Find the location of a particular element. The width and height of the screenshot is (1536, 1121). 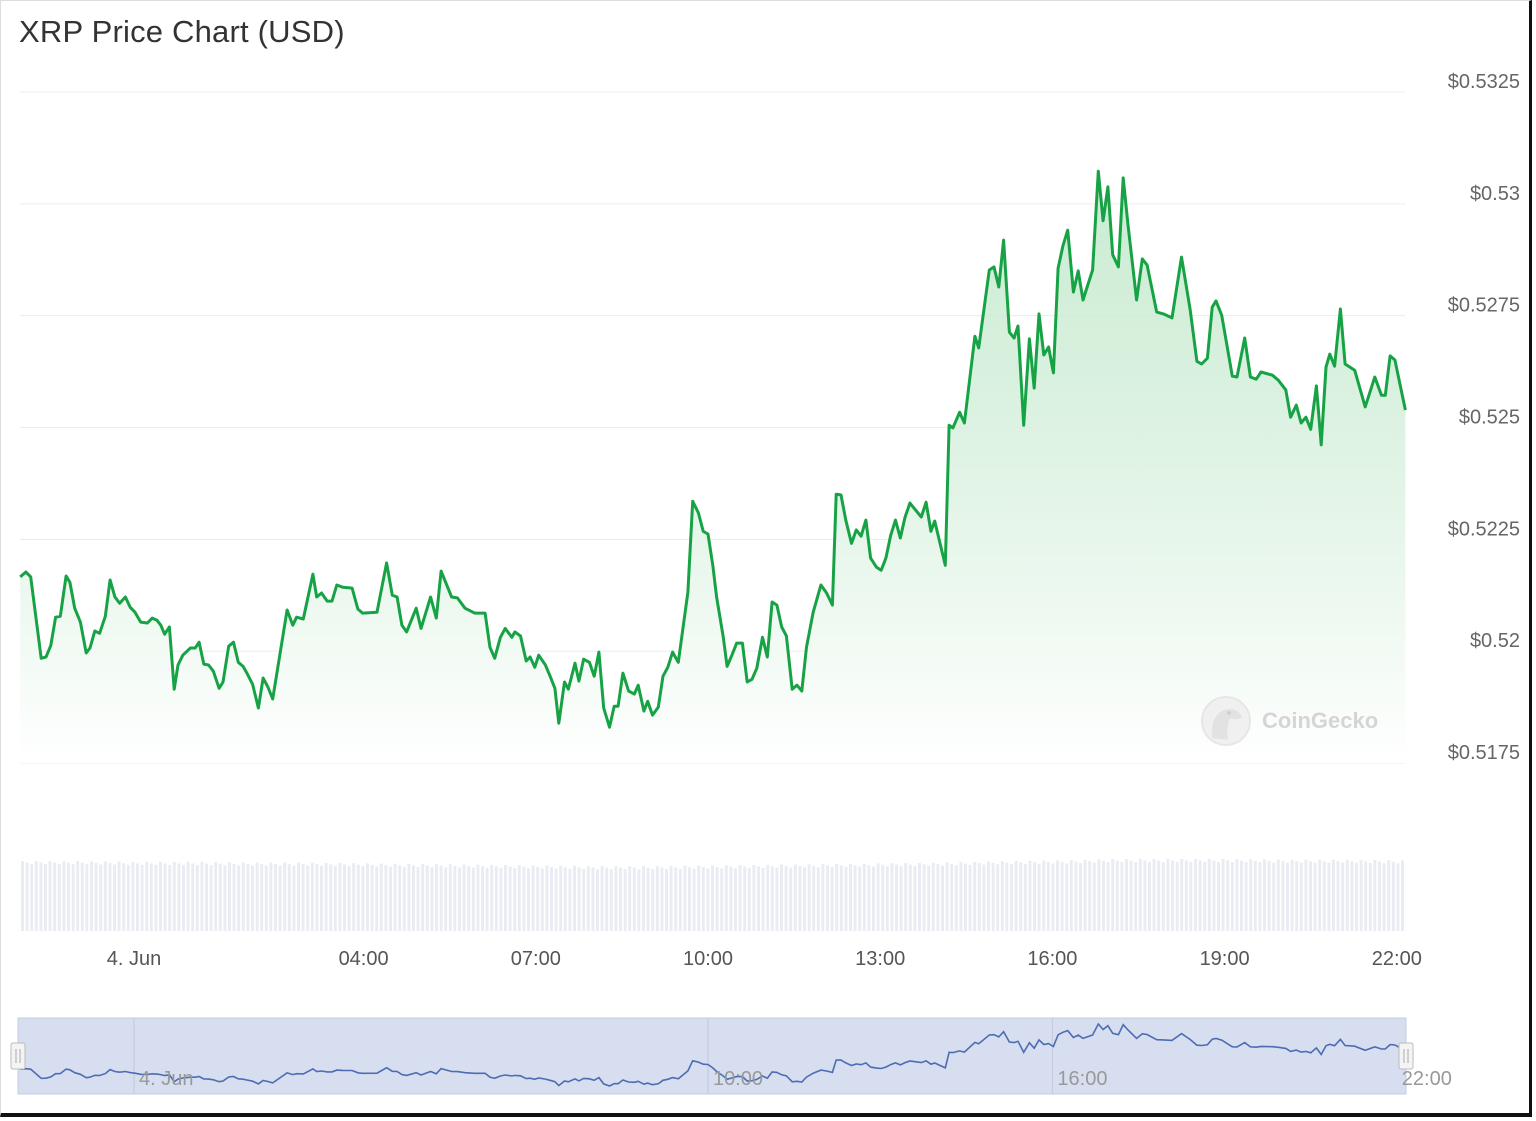

navigator: 4. Jun 10:00 16:00 22:00 is located at coordinates (731, 1056).